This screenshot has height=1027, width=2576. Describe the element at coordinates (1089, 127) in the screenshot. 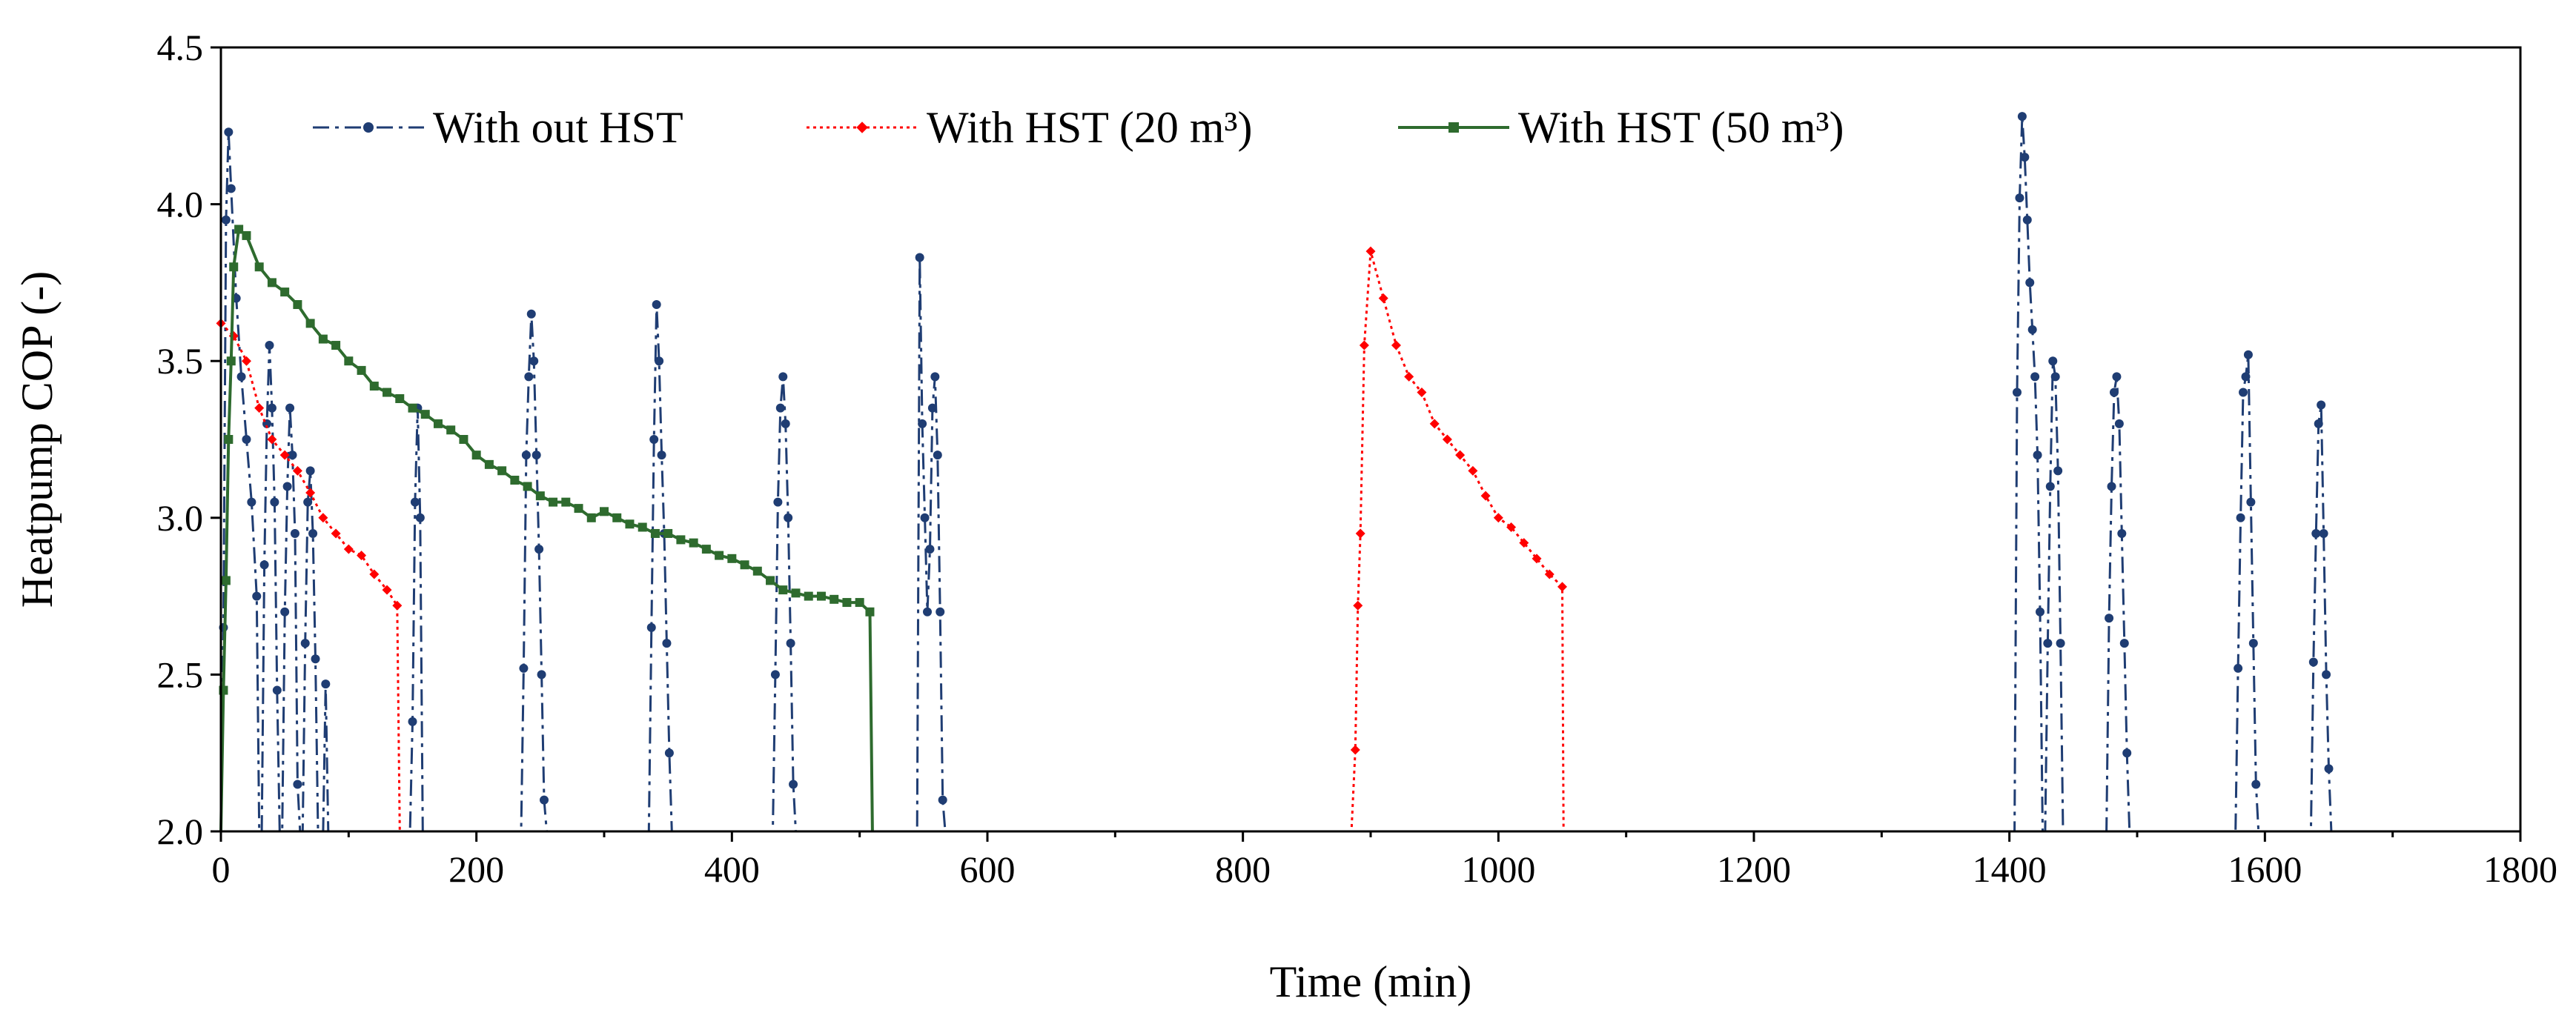

I see `legend-label: With HST (20 m³)` at that location.